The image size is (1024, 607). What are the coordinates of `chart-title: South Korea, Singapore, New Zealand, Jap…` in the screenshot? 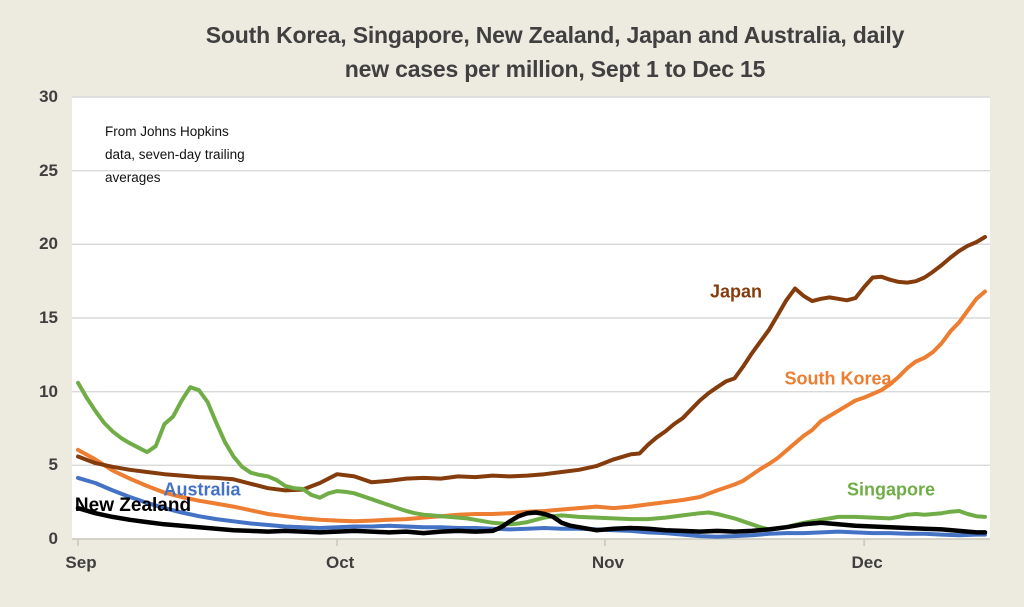 It's located at (554, 52).